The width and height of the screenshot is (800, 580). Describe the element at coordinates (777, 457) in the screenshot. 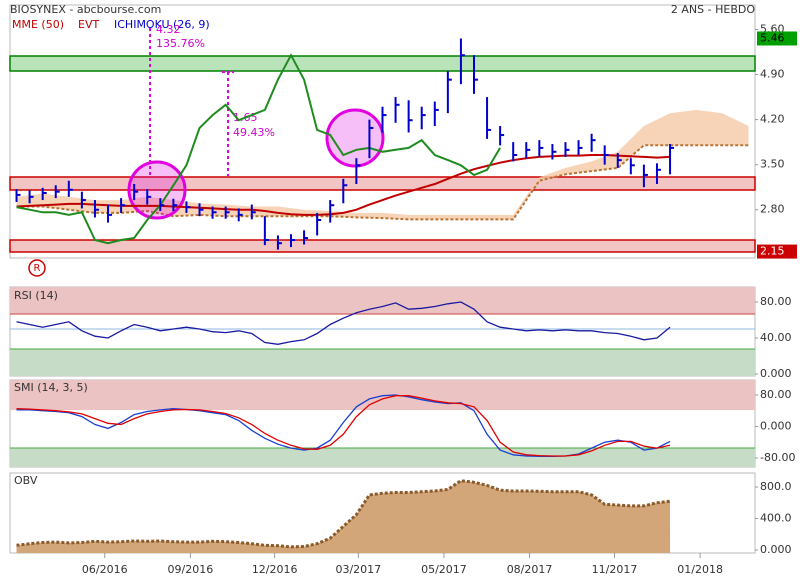

I see `y-tick-label: -80.00` at that location.